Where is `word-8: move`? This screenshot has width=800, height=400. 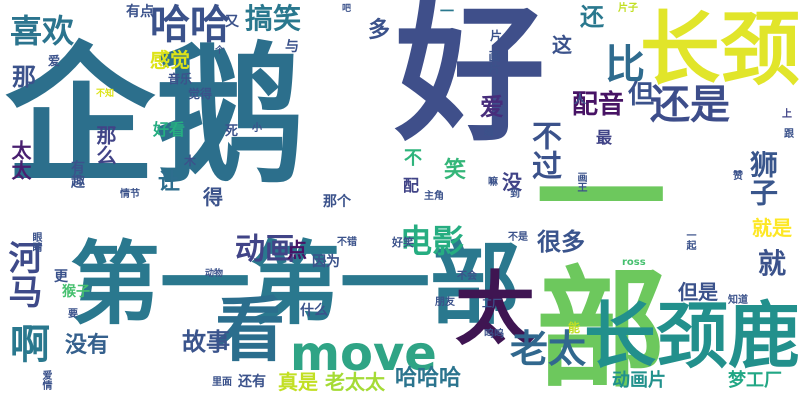 word-8: move is located at coordinates (363, 354).